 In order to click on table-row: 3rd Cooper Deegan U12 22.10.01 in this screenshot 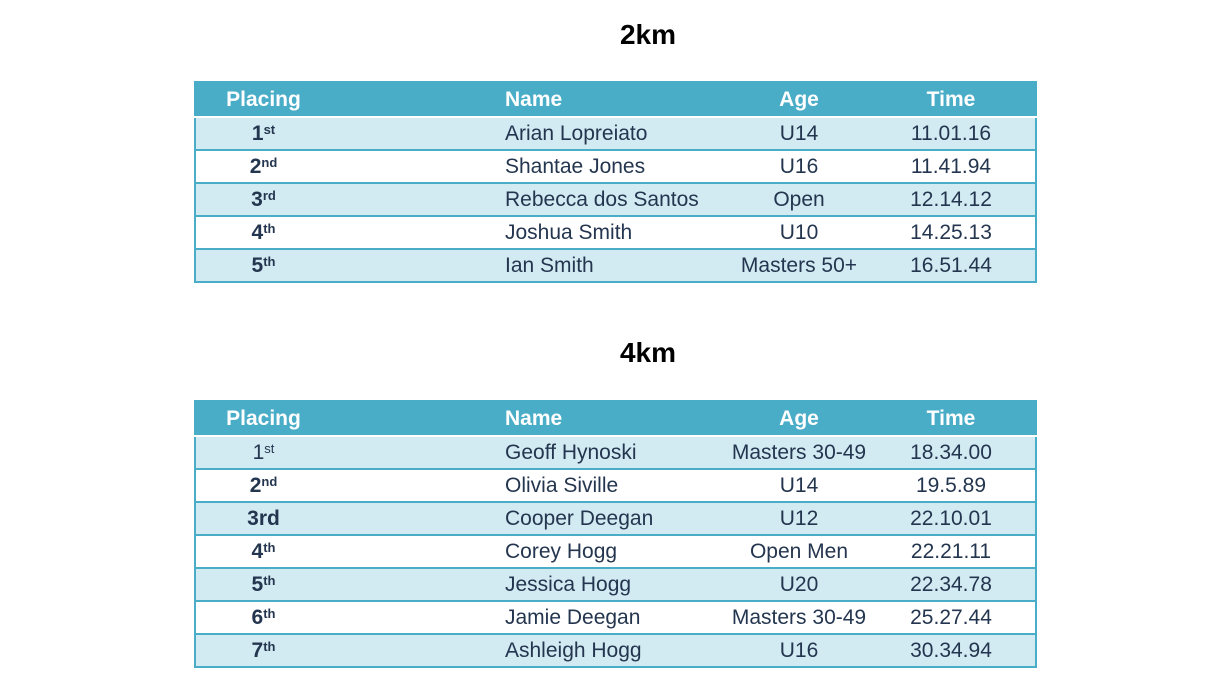, I will do `click(615, 518)`.